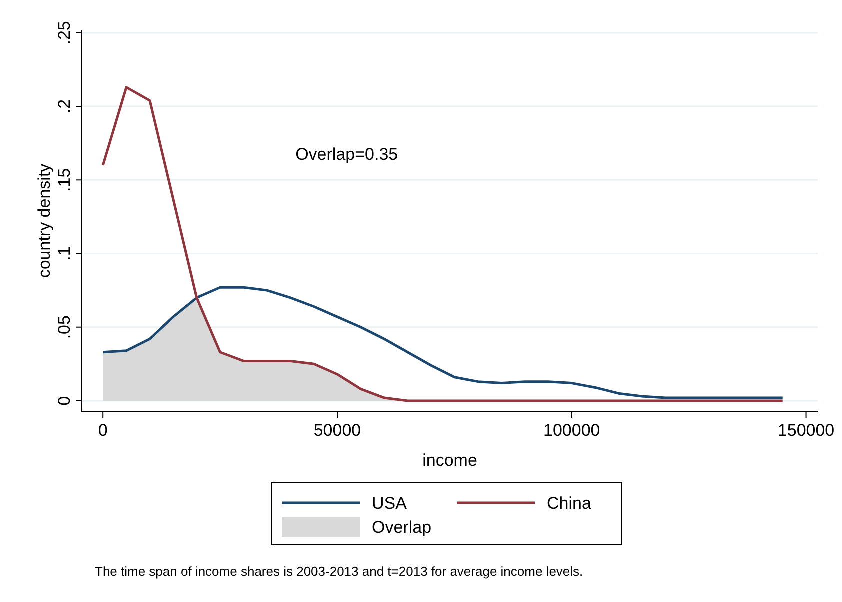 This screenshot has height=602, width=842. What do you see at coordinates (569, 503) in the screenshot?
I see `legend-label: China` at bounding box center [569, 503].